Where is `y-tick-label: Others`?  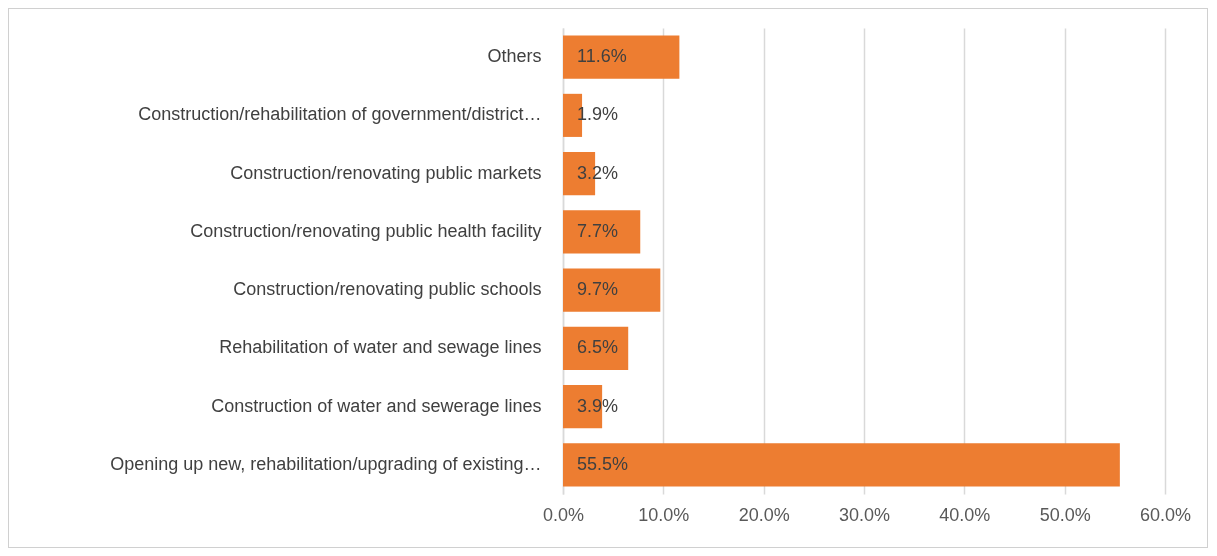
y-tick-label: Others is located at coordinates (514, 56).